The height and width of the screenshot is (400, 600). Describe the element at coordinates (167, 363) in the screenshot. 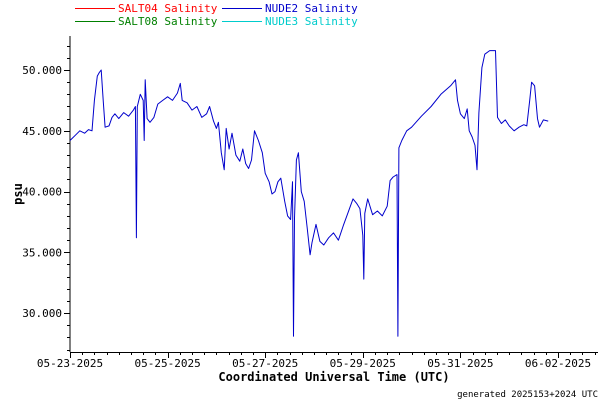

I see `x-tick-label: 05-25-2025` at that location.